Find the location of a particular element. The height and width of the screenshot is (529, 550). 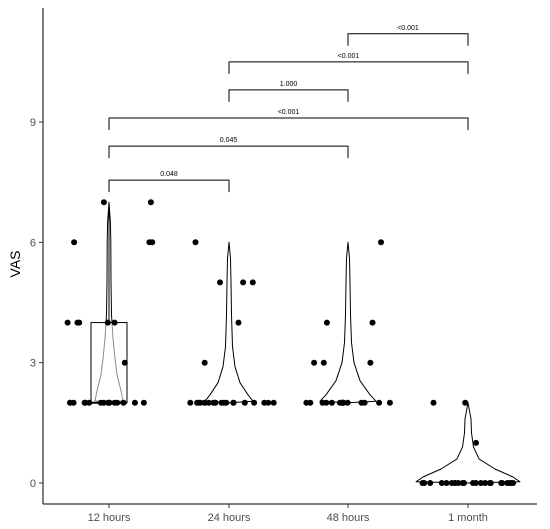

bracket-24-hours-vs-1-month: <0.001 is located at coordinates (348, 63).